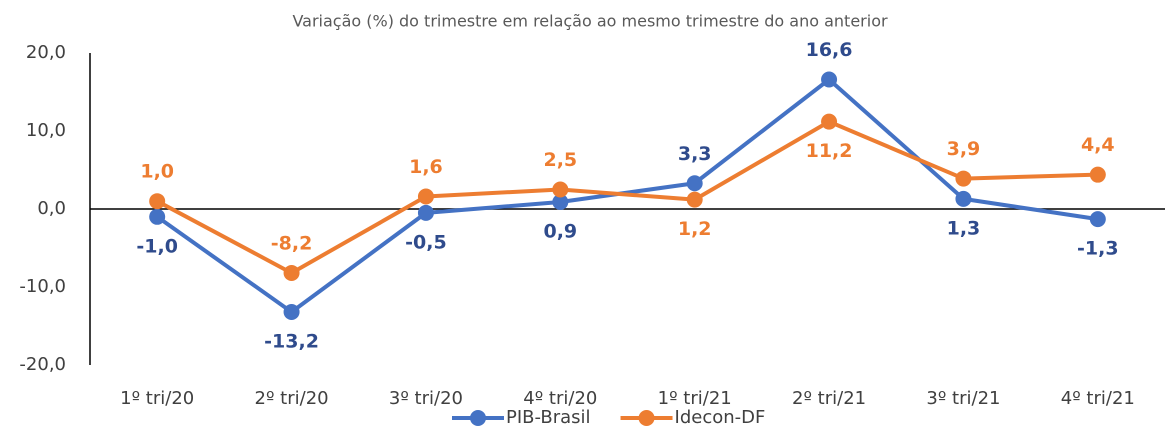  I want to click on y-tick-label: -10,0, so click(42, 286).